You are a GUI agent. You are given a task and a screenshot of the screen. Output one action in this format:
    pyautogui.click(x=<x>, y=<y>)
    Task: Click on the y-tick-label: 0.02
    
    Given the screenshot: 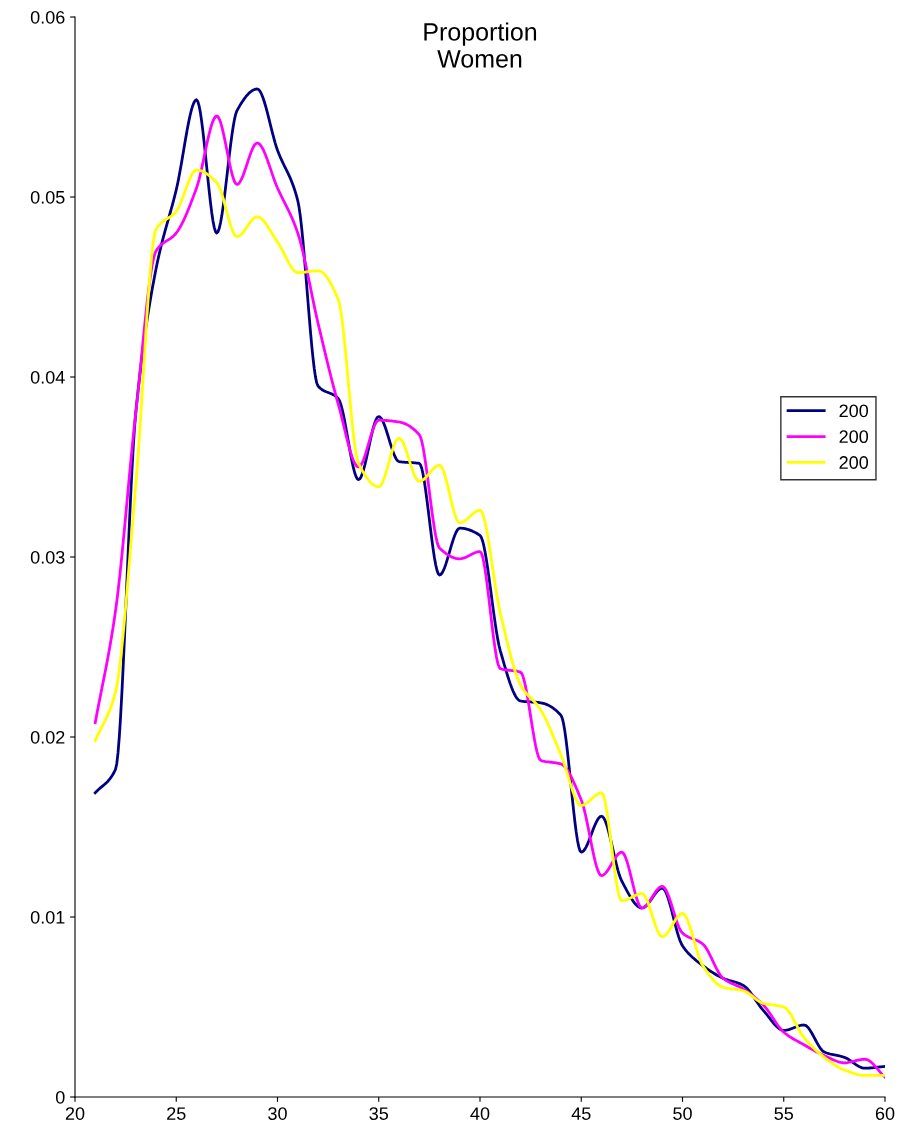 What is the action you would take?
    pyautogui.click(x=47, y=737)
    